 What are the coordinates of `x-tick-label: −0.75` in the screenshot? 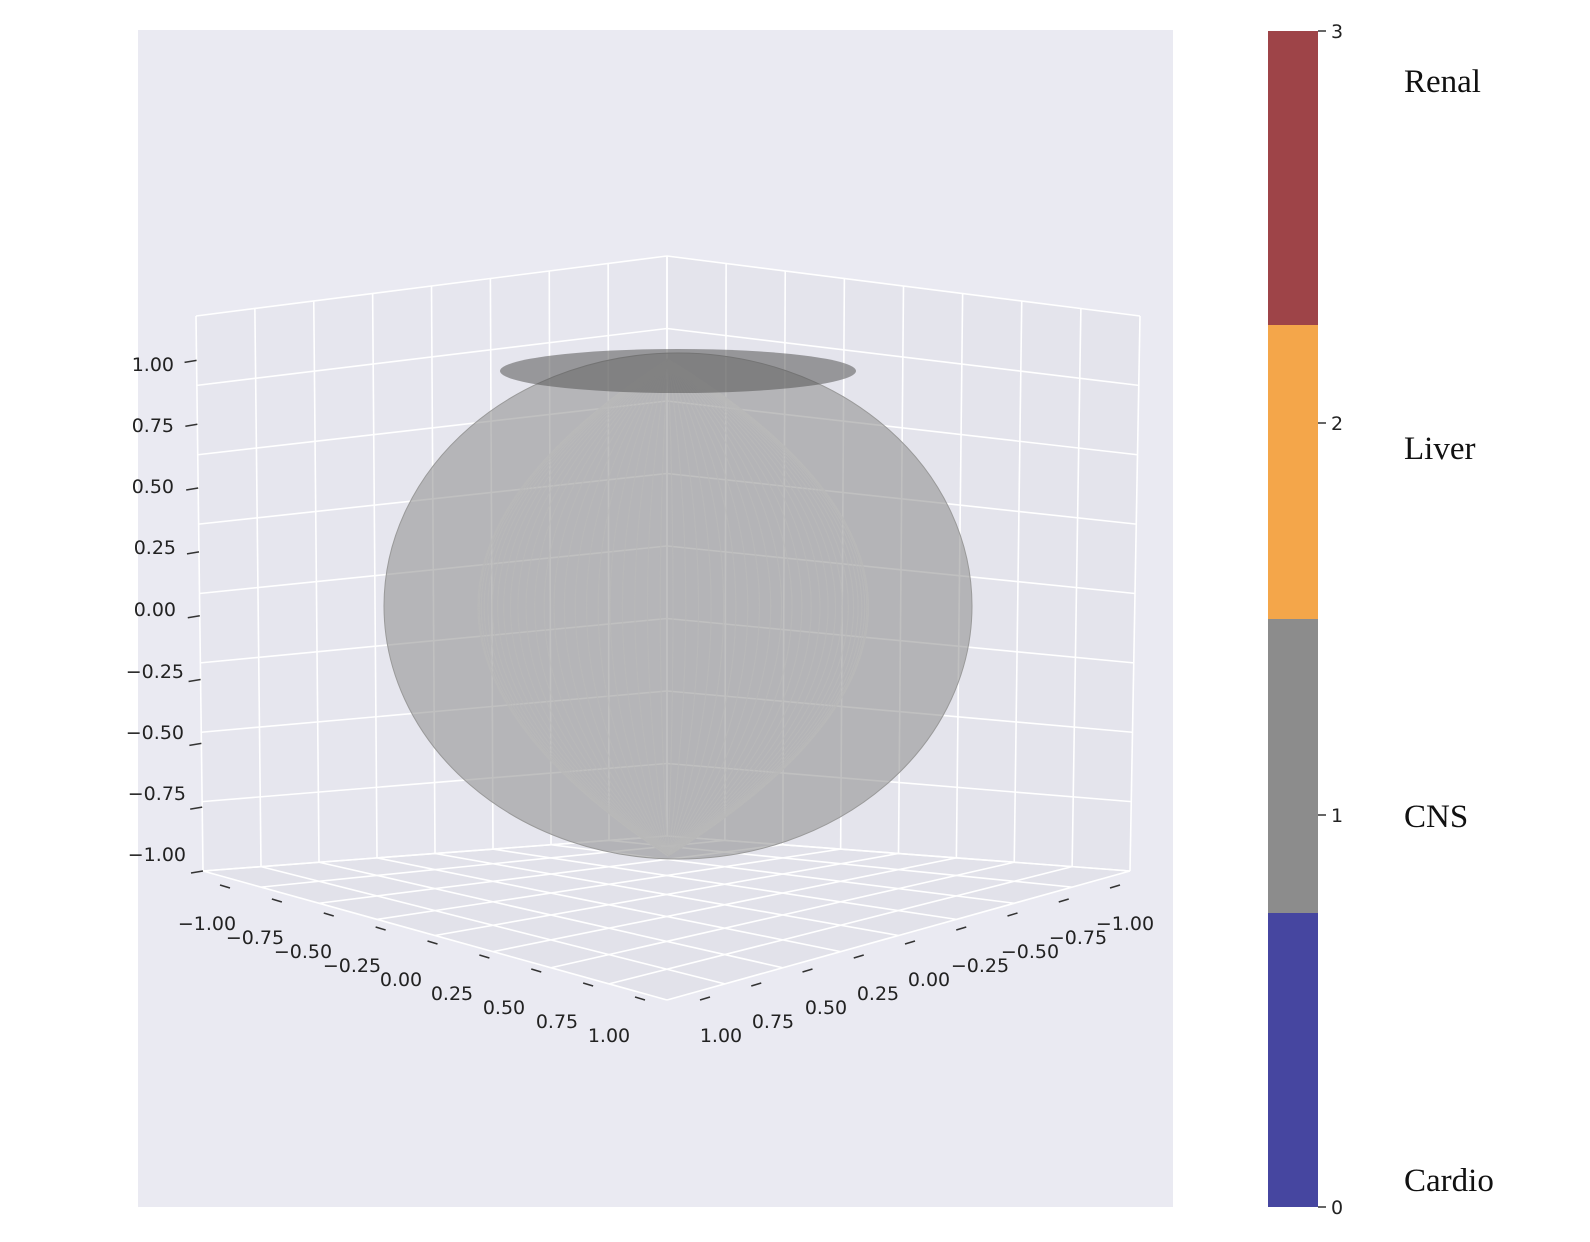 It's located at (255, 938).